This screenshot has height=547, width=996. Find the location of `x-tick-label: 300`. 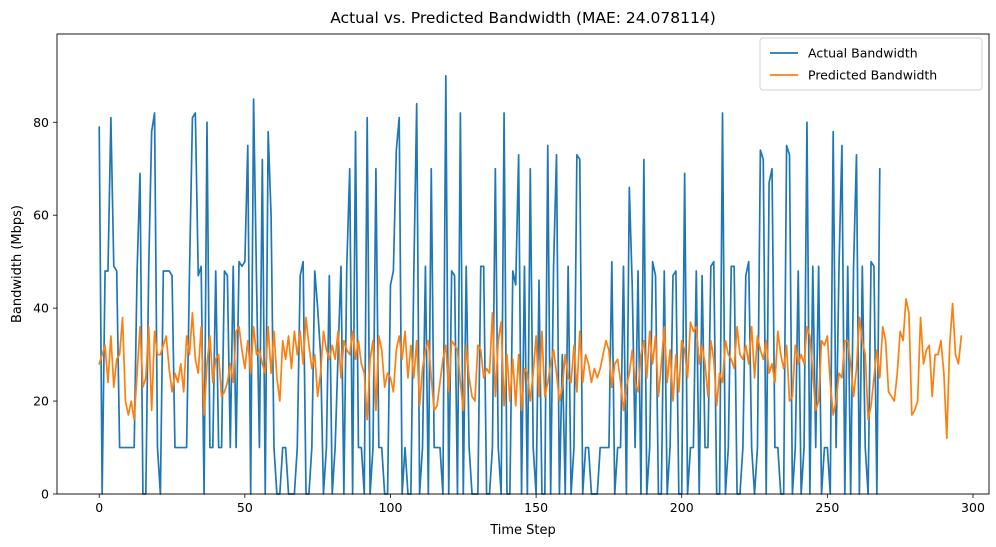

x-tick-label: 300 is located at coordinates (973, 507).